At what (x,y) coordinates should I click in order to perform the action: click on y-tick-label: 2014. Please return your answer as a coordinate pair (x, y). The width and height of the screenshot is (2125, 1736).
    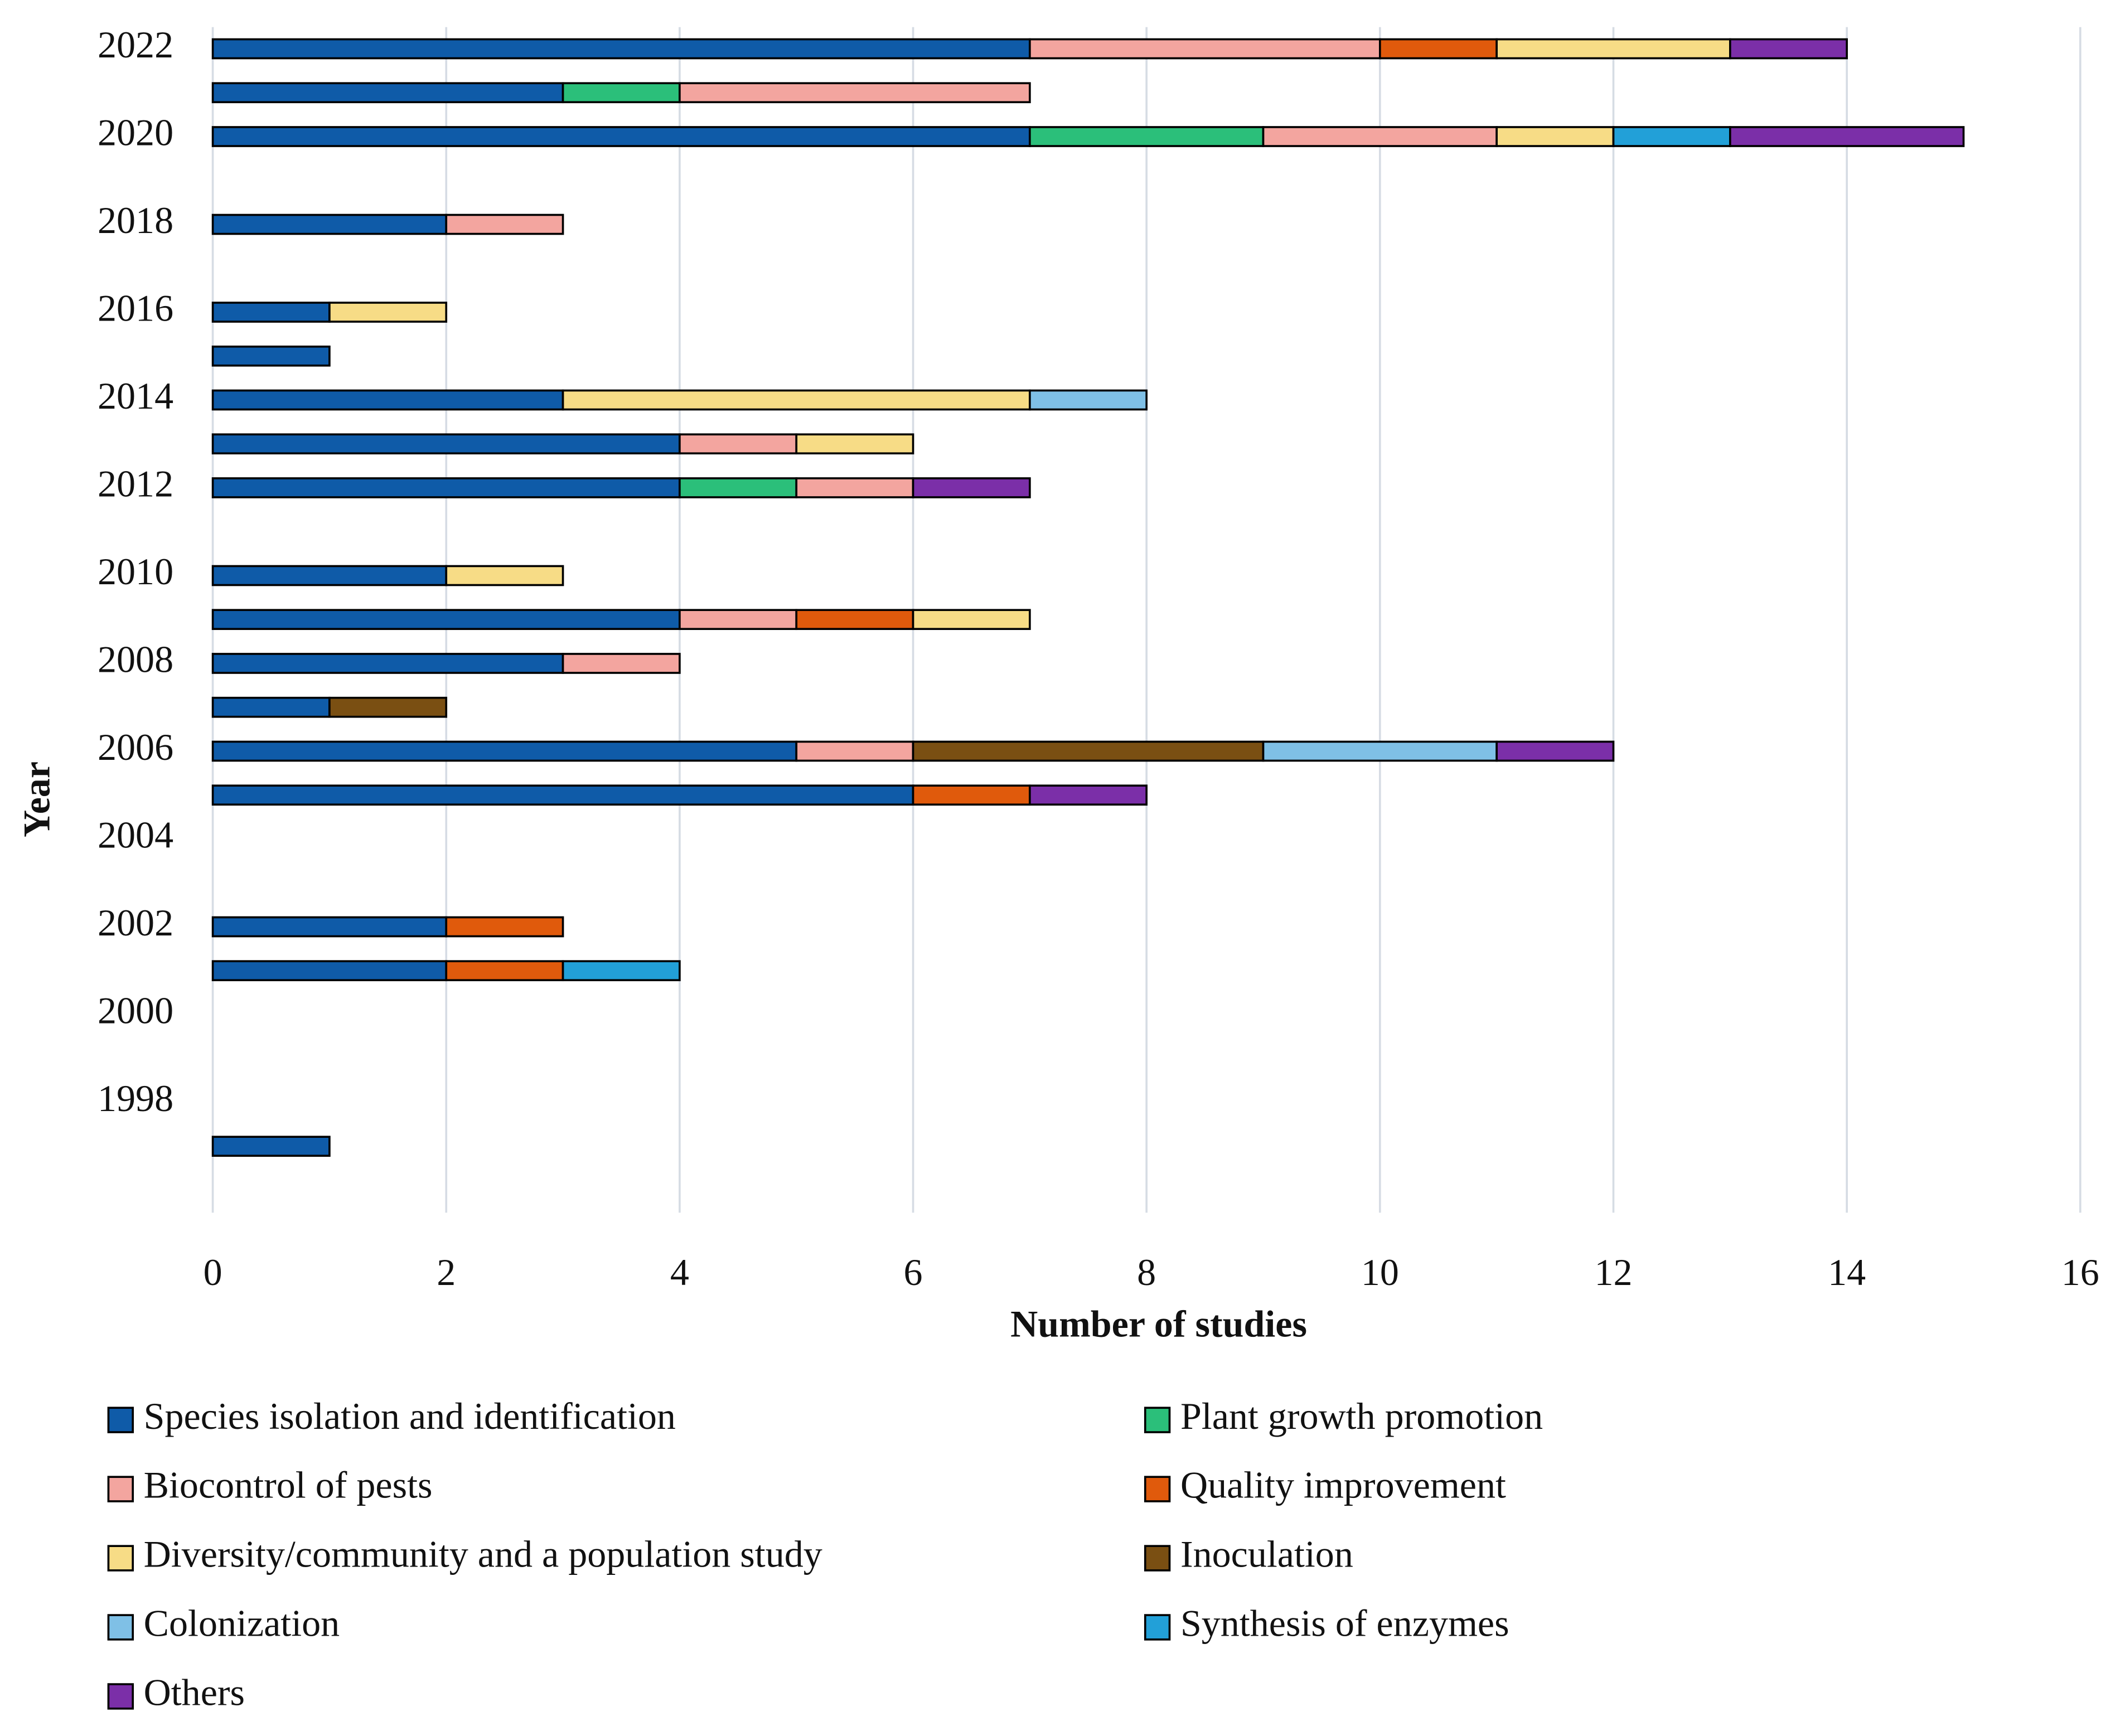
    Looking at the image, I should click on (135, 396).